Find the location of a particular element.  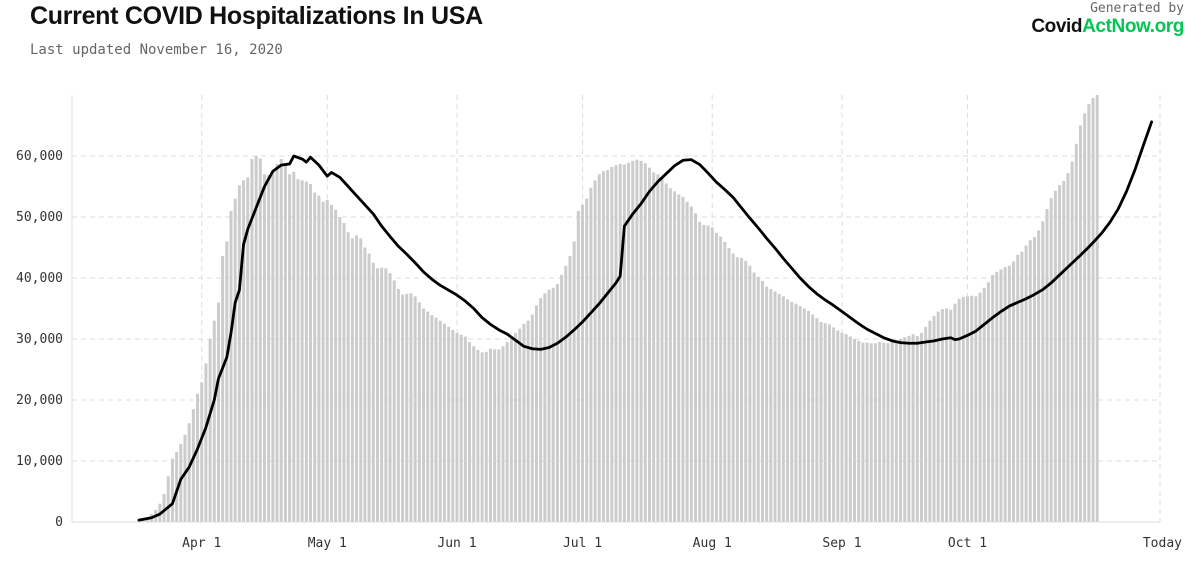

covidactnow-logo: CovidActNow.org is located at coordinates (1107, 27).